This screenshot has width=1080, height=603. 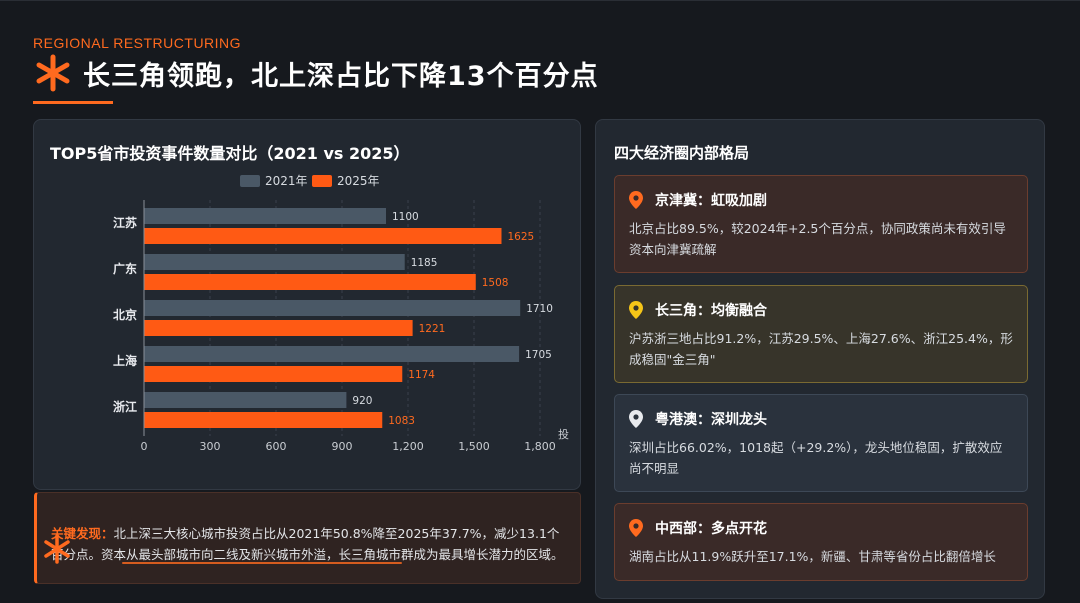 What do you see at coordinates (125, 268) in the screenshot?
I see `y-category-label: 广东` at bounding box center [125, 268].